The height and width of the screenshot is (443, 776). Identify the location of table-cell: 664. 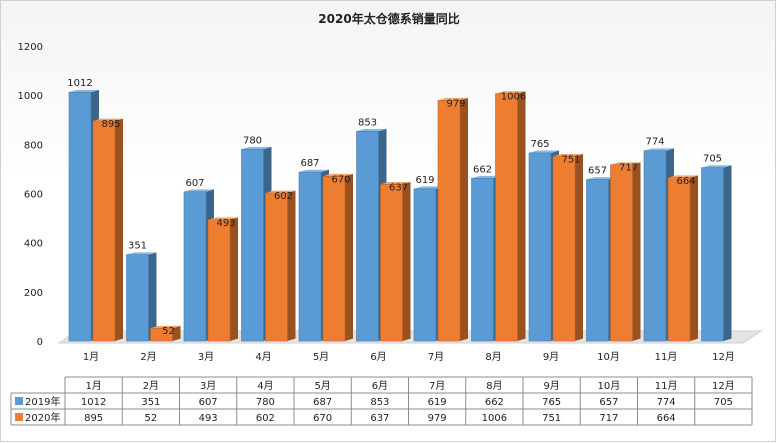
(666, 418).